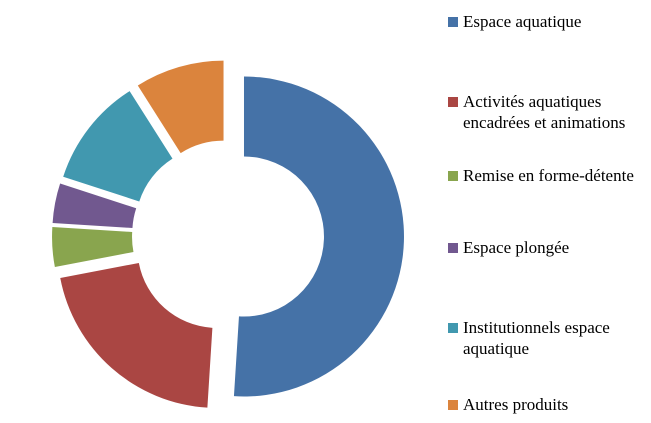 This screenshot has height=423, width=651. I want to click on legend-label: Espace plongée, so click(516, 247).